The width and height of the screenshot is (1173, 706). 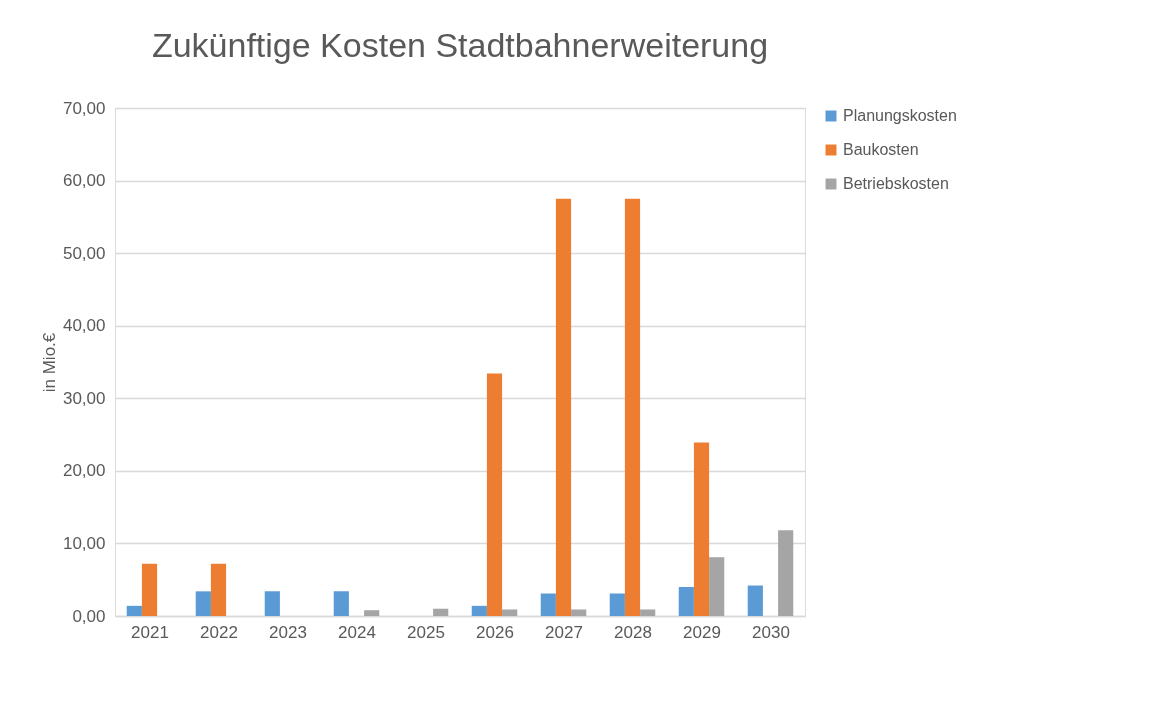 I want to click on x-tick-label: 2026, so click(x=495, y=632).